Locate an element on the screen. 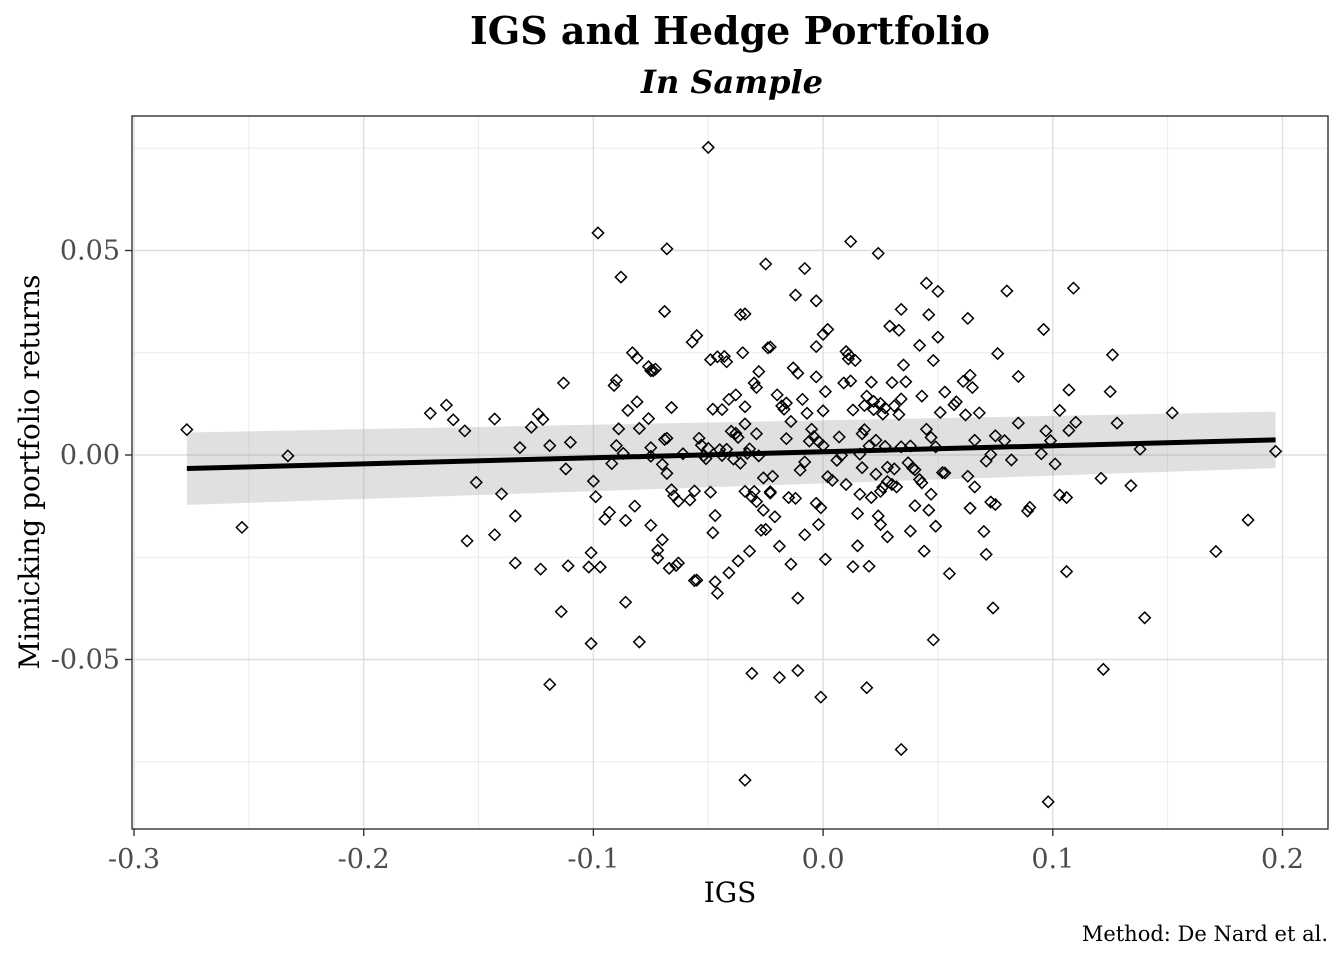 This screenshot has width=1344, height=960. confidence-band-area is located at coordinates (731, 458).